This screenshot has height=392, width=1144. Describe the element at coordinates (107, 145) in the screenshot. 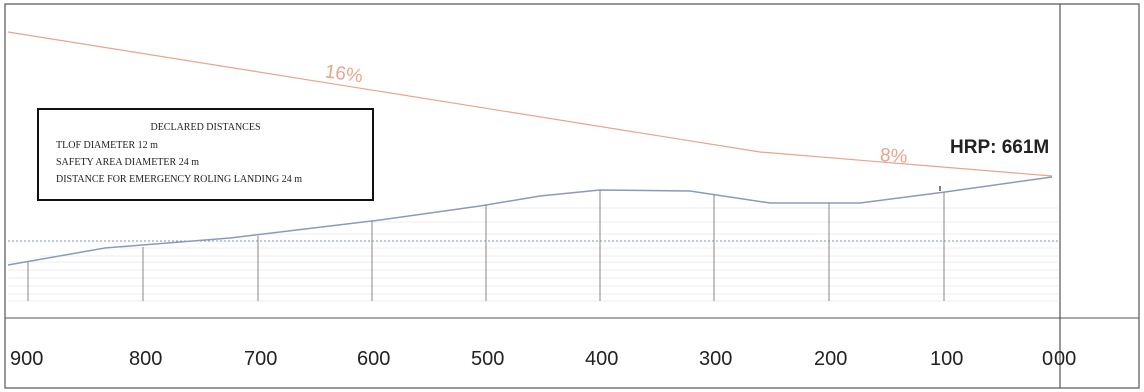

I see `tlof-diameter-line: TLOF DIAMETER 12 m` at that location.